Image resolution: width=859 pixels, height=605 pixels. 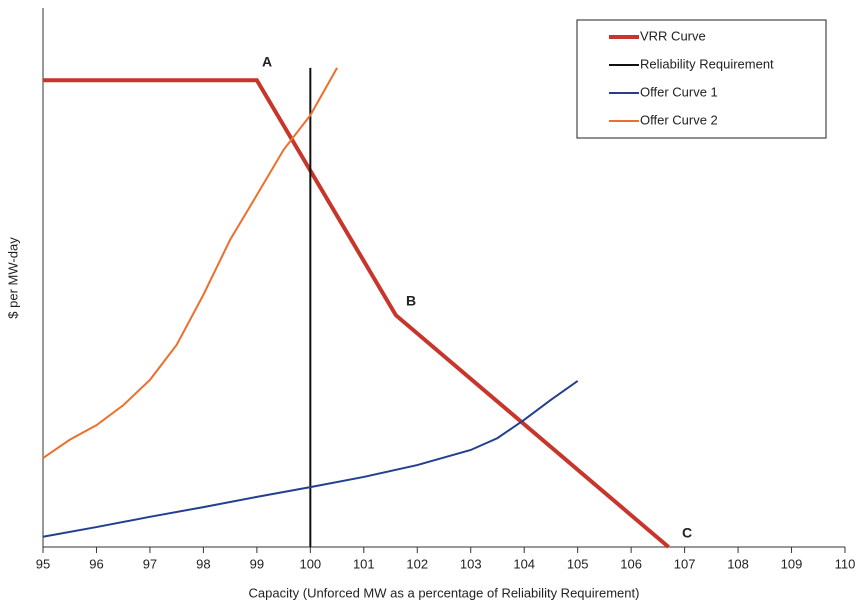 I want to click on annotation: A, so click(x=267, y=62).